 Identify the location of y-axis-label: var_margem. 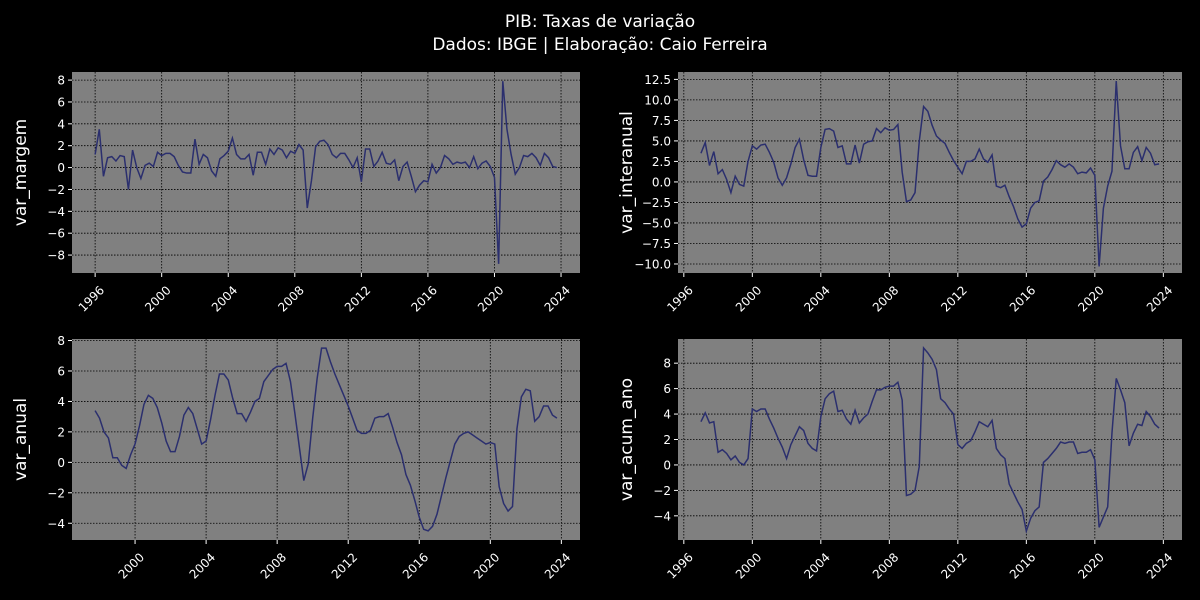
(21, 172).